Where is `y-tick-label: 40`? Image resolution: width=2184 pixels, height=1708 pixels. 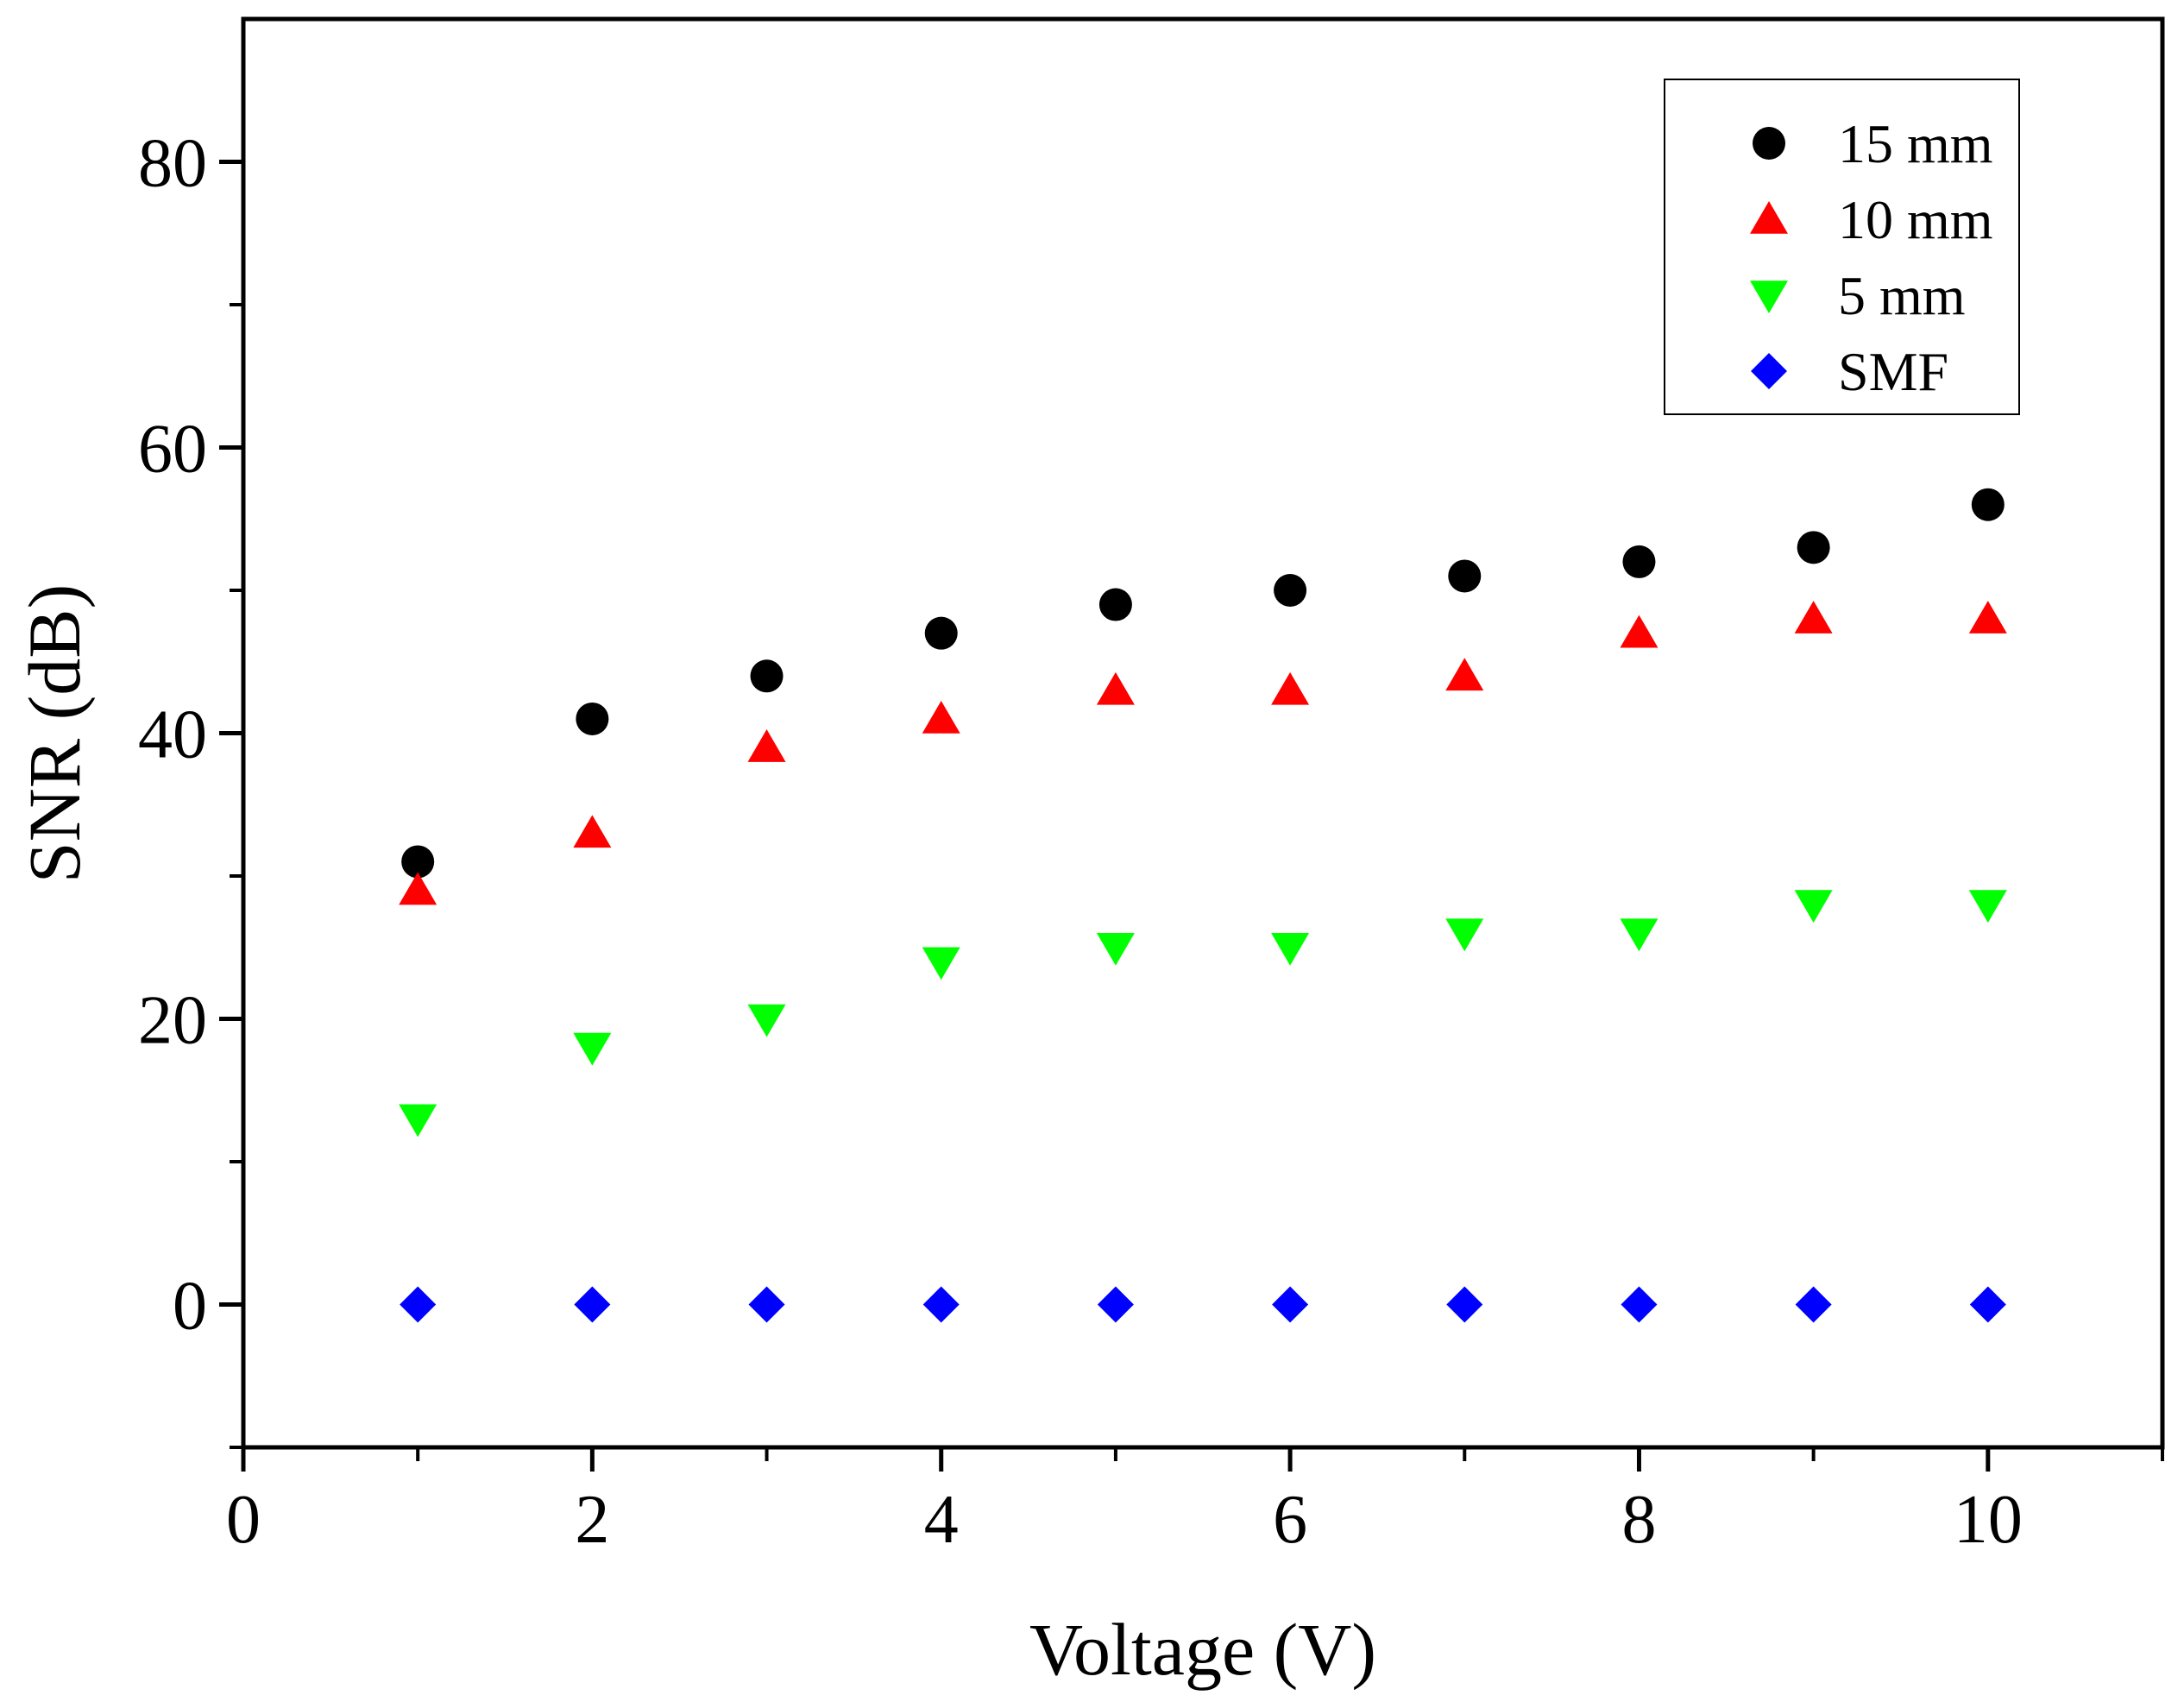
y-tick-label: 40 is located at coordinates (173, 735).